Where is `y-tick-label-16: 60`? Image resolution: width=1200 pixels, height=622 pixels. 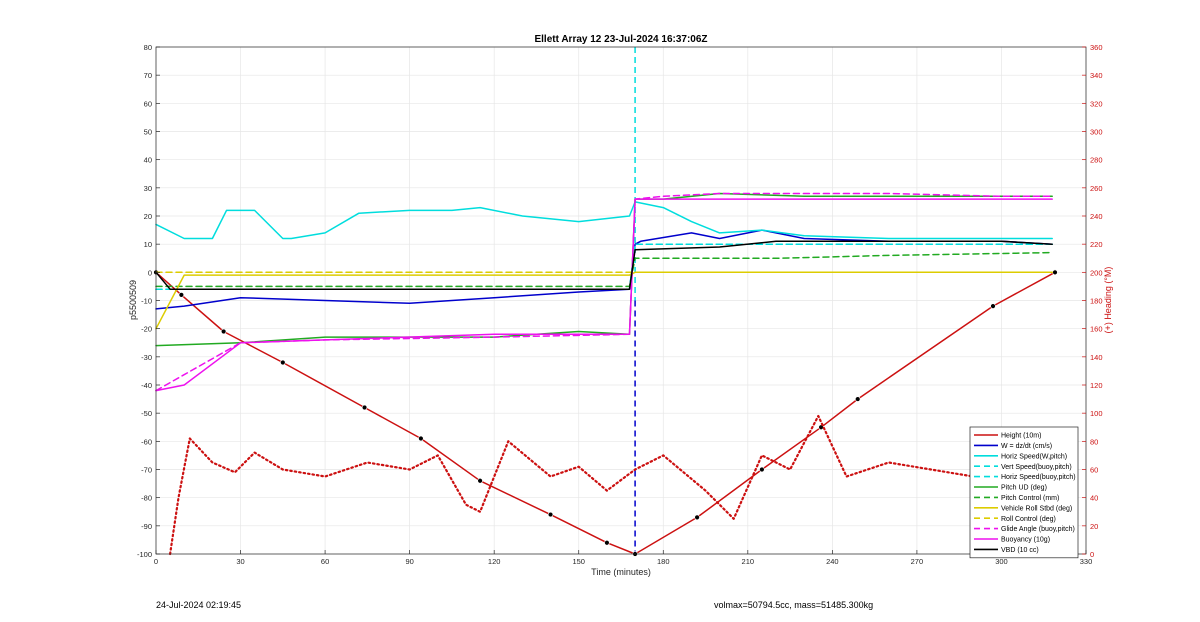 y-tick-label-16: 60 is located at coordinates (148, 103).